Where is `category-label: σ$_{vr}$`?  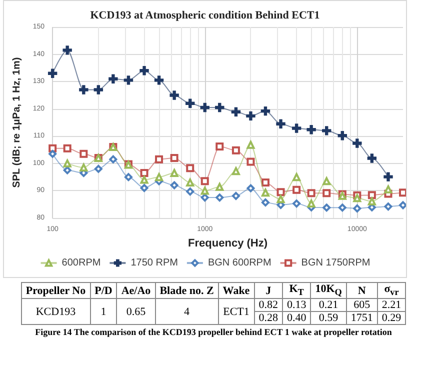 category-label: σ$_{vr}$ is located at coordinates (391, 290).